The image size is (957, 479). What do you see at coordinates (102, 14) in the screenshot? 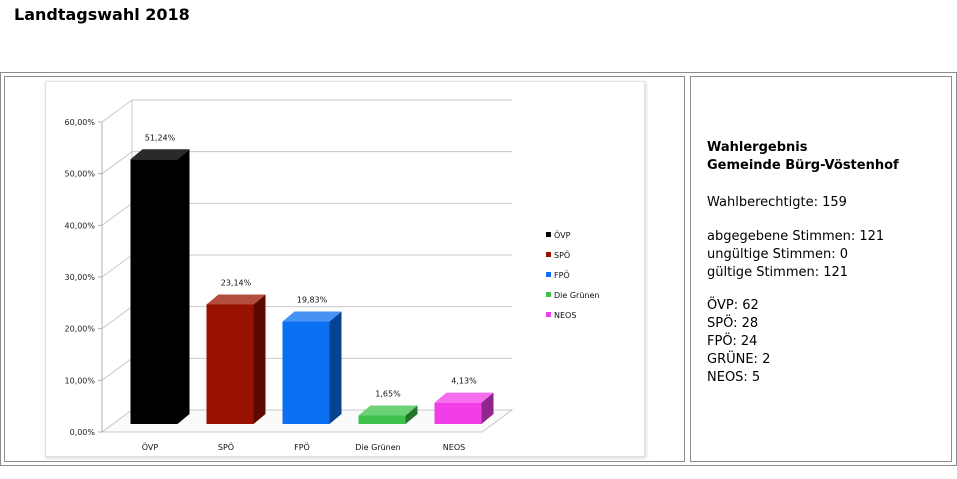
I see `page-title: Landtagswahl 2018` at bounding box center [102, 14].